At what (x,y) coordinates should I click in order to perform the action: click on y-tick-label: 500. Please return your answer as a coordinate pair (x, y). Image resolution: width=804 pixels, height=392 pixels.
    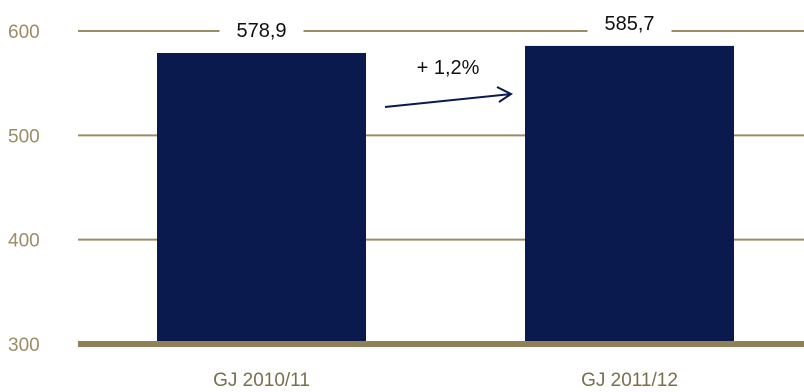
    Looking at the image, I should click on (24, 136).